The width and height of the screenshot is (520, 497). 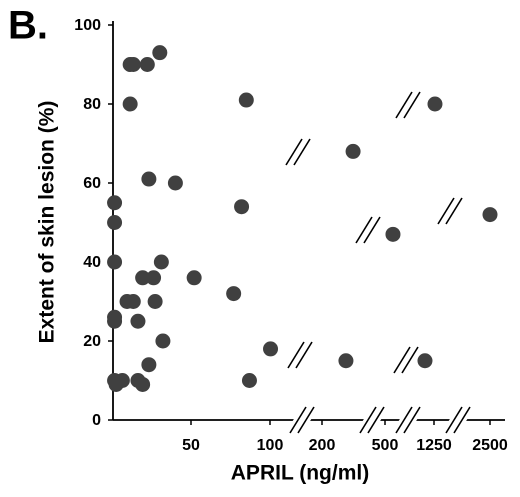 I want to click on y-axis-label: Extent of skin lesion (%), so click(x=47, y=222).